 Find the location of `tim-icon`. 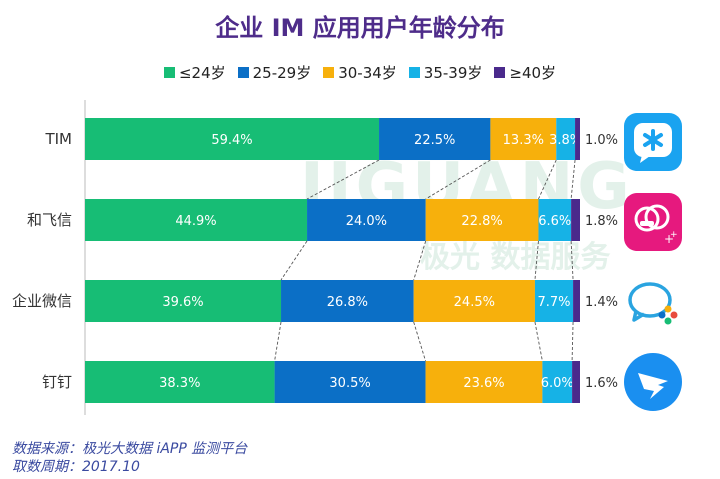

tim-icon is located at coordinates (653, 142).